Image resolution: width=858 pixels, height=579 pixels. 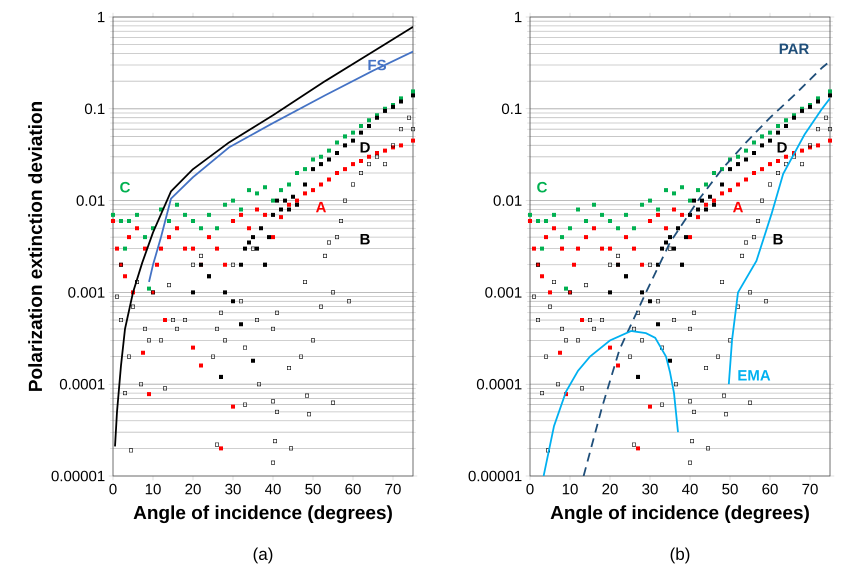 What do you see at coordinates (35, 246) in the screenshot?
I see `y-axis-title: Polarization extinction deviation` at bounding box center [35, 246].